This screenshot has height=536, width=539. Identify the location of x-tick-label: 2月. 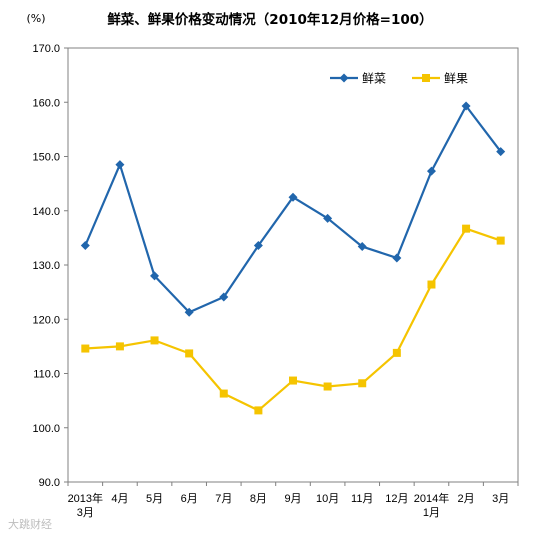
(466, 499).